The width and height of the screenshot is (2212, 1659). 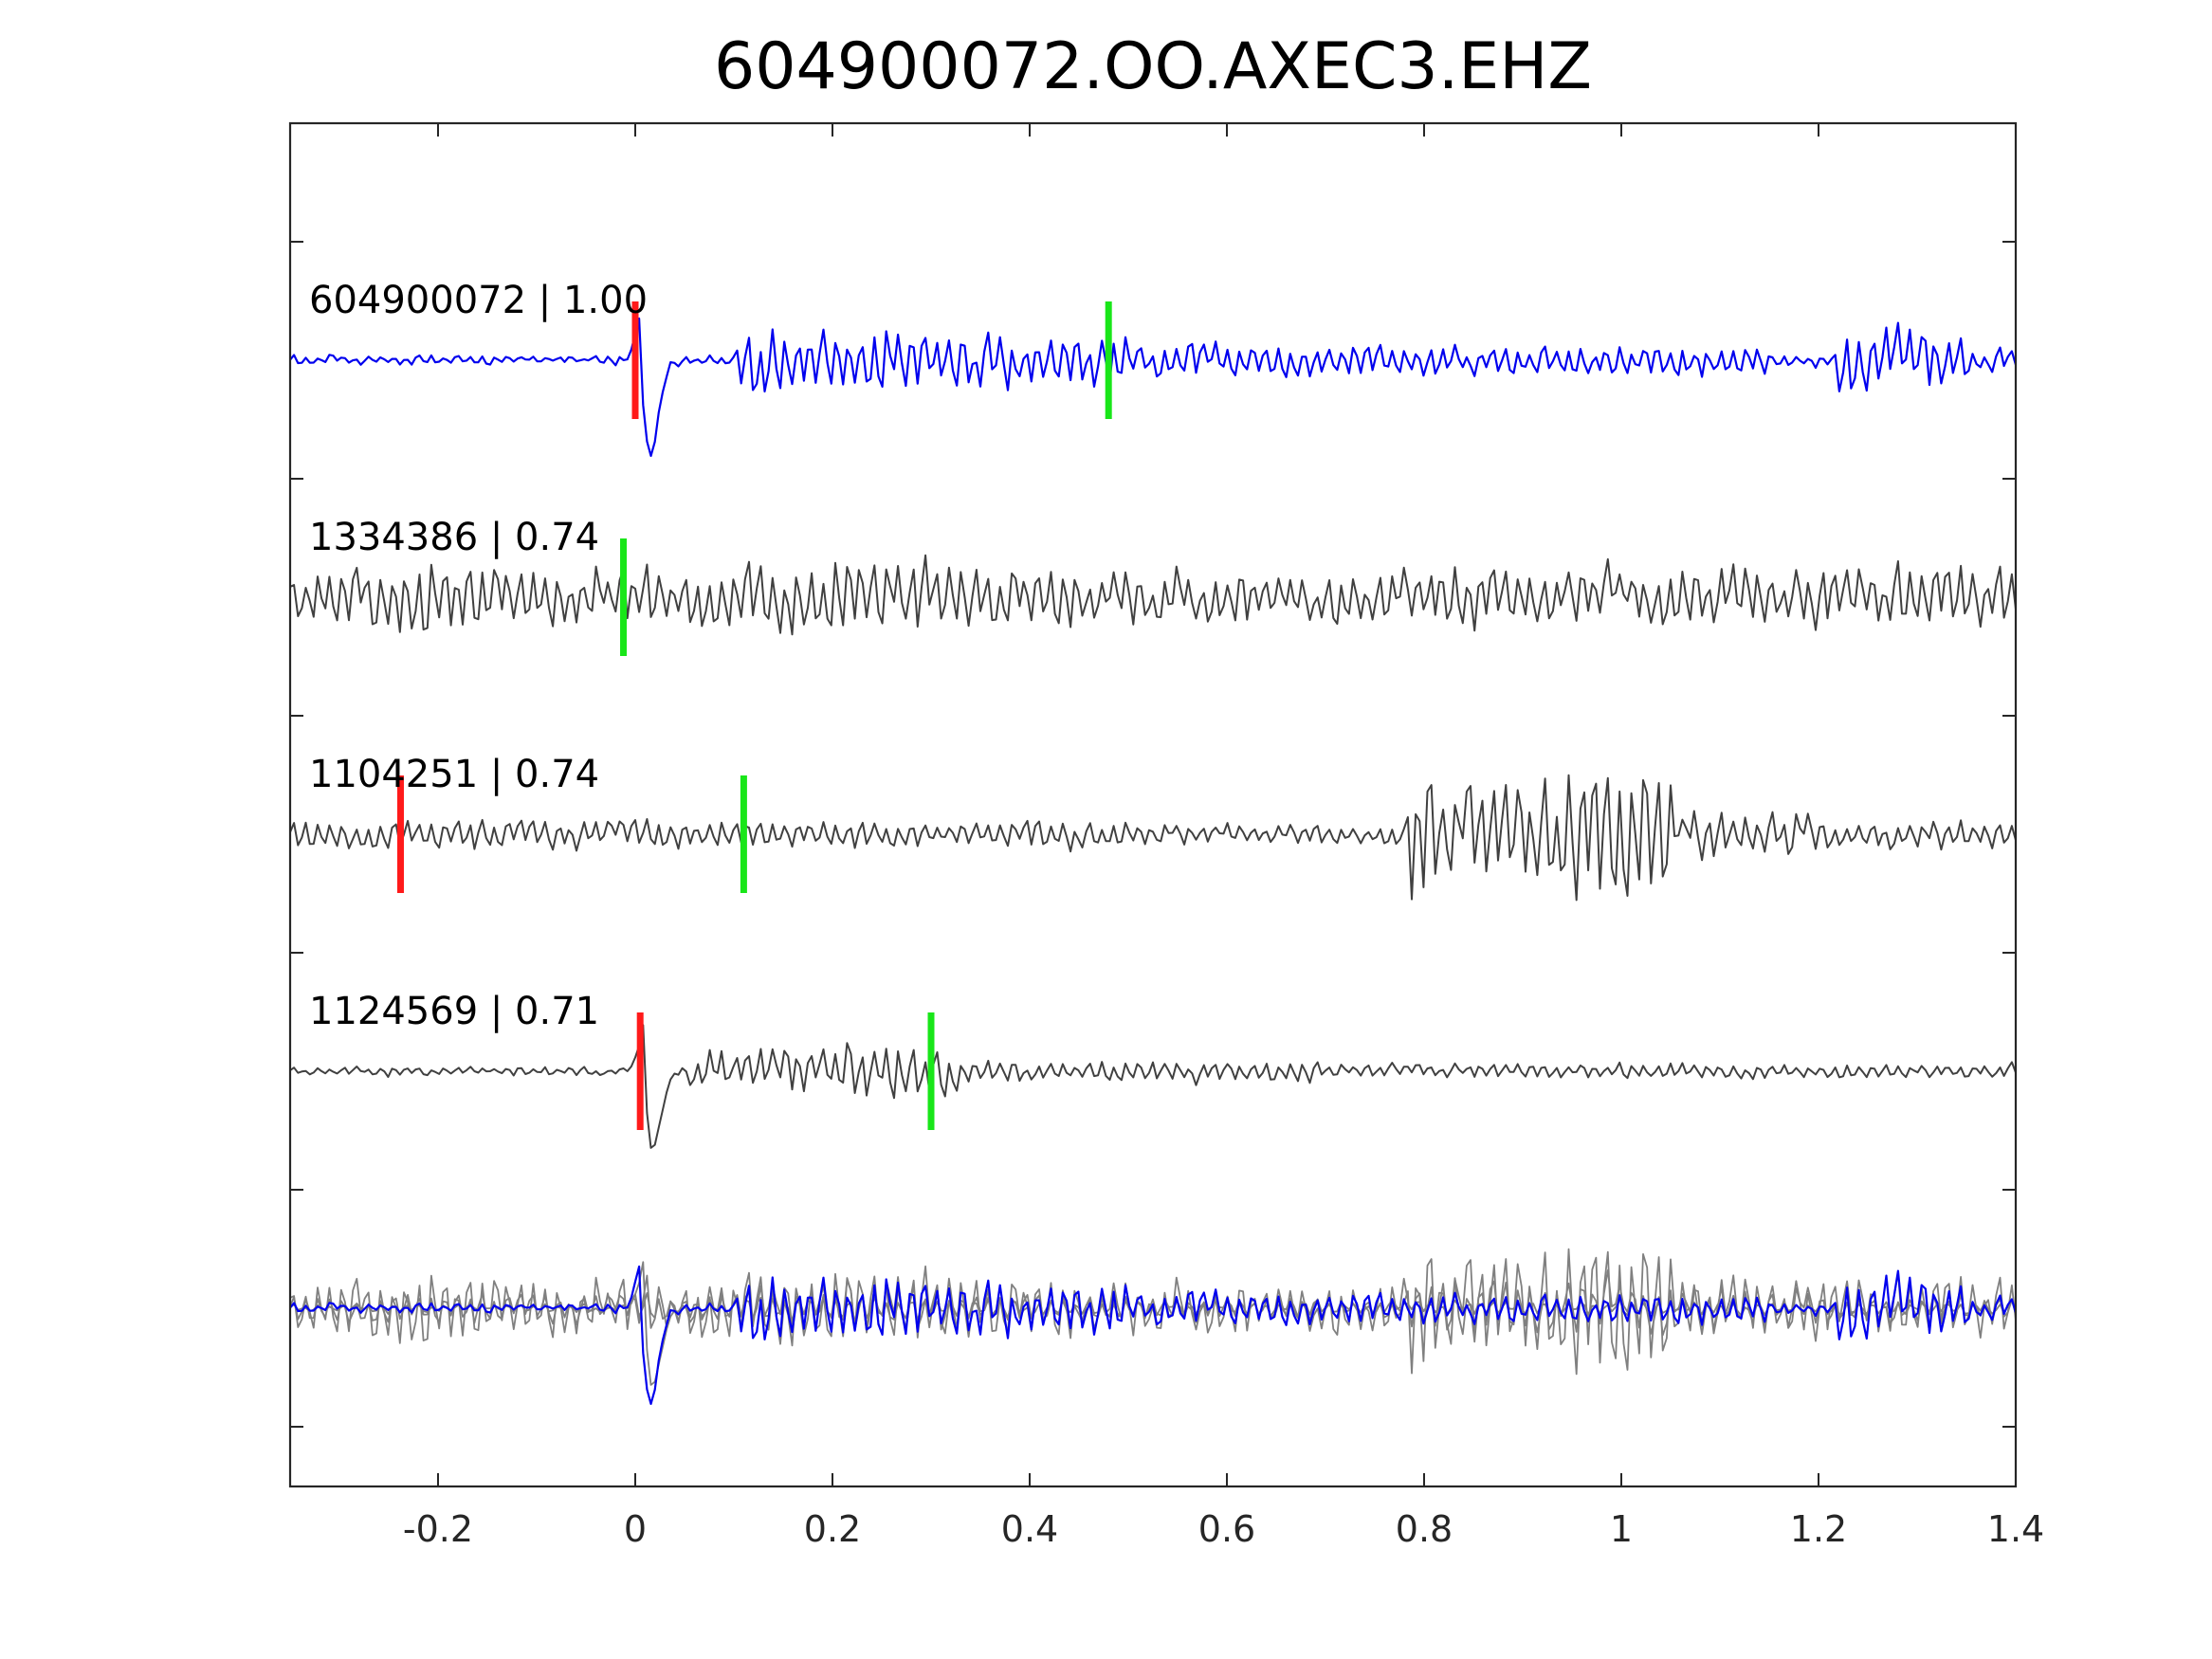 I want to click on trace-label-1124569: 1124569 | 0.71, so click(x=454, y=1011).